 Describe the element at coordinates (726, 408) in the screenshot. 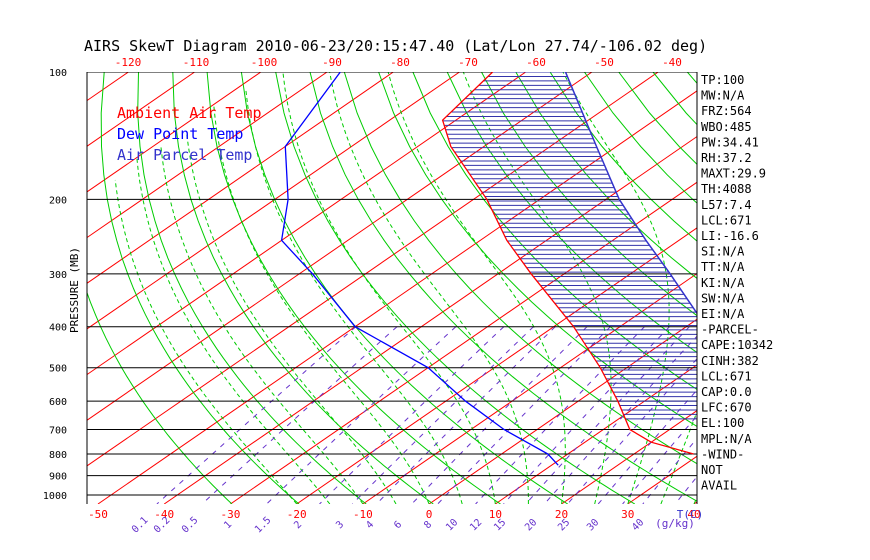

I see `index-value: LFC:670` at that location.